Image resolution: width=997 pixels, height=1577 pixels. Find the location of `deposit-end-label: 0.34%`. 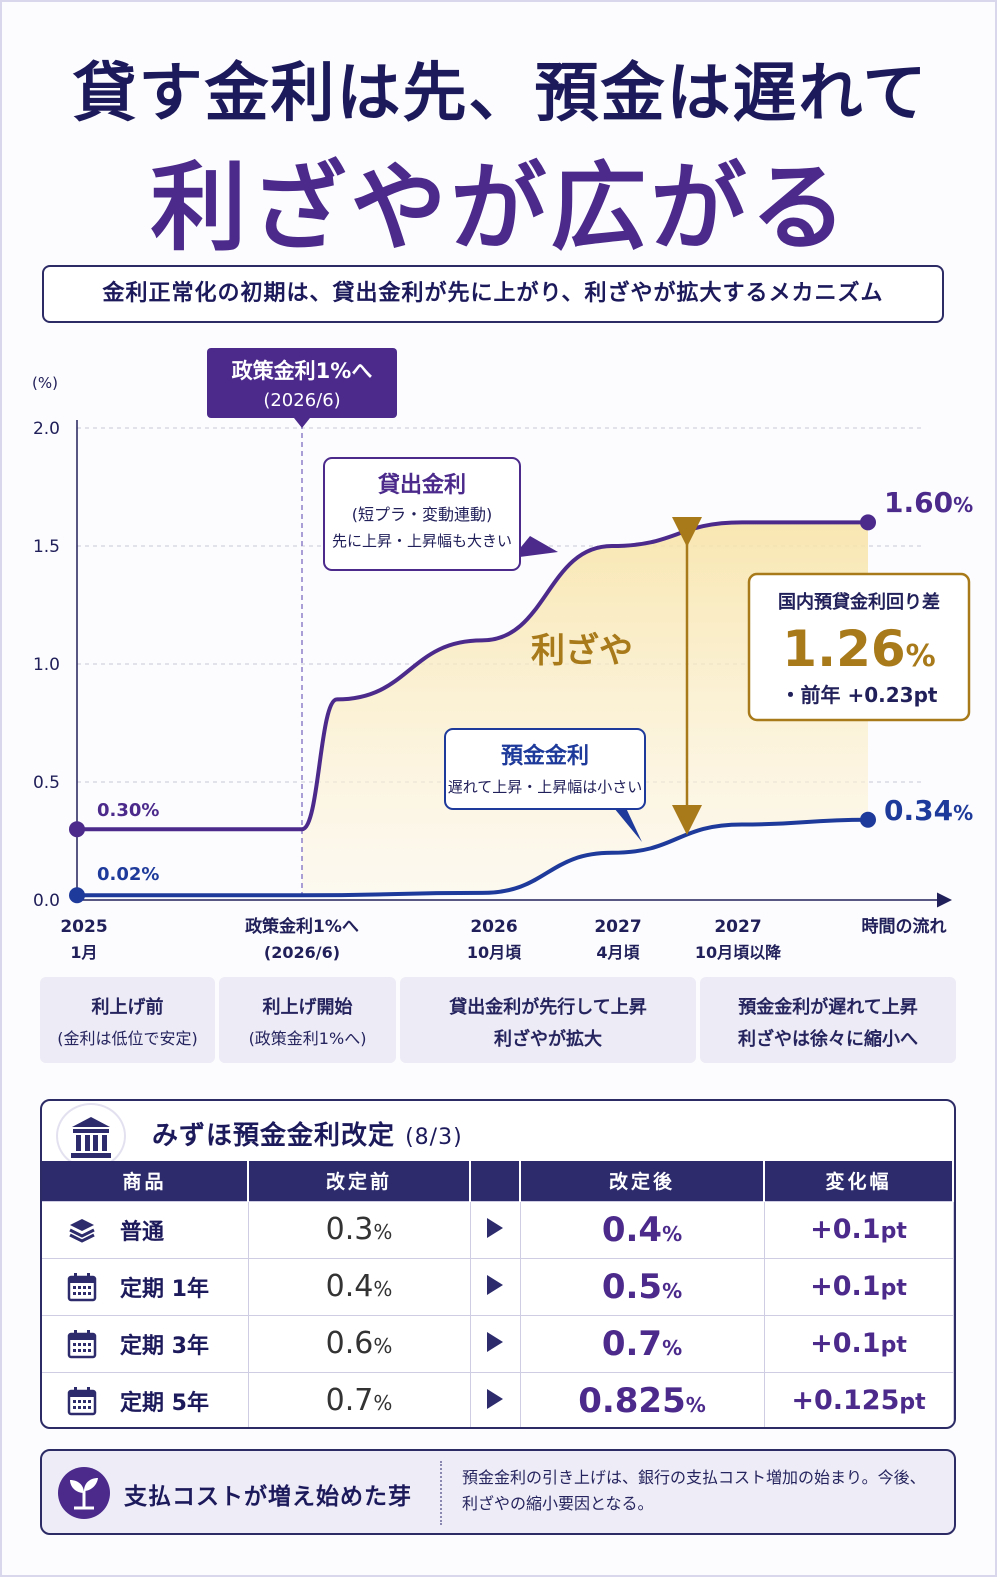

deposit-end-label: 0.34% is located at coordinates (928, 810).